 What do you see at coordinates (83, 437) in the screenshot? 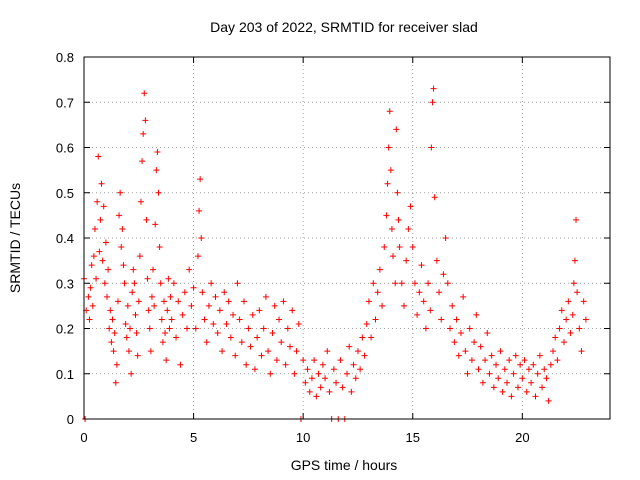
I see `x-tick-label: 0` at bounding box center [83, 437].